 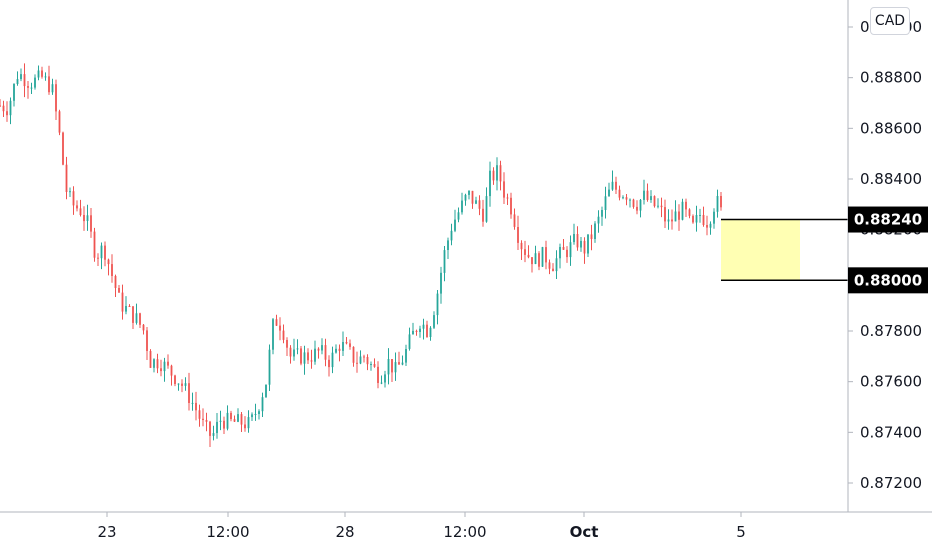 What do you see at coordinates (106, 532) in the screenshot?
I see `x-tick-label: 23` at bounding box center [106, 532].